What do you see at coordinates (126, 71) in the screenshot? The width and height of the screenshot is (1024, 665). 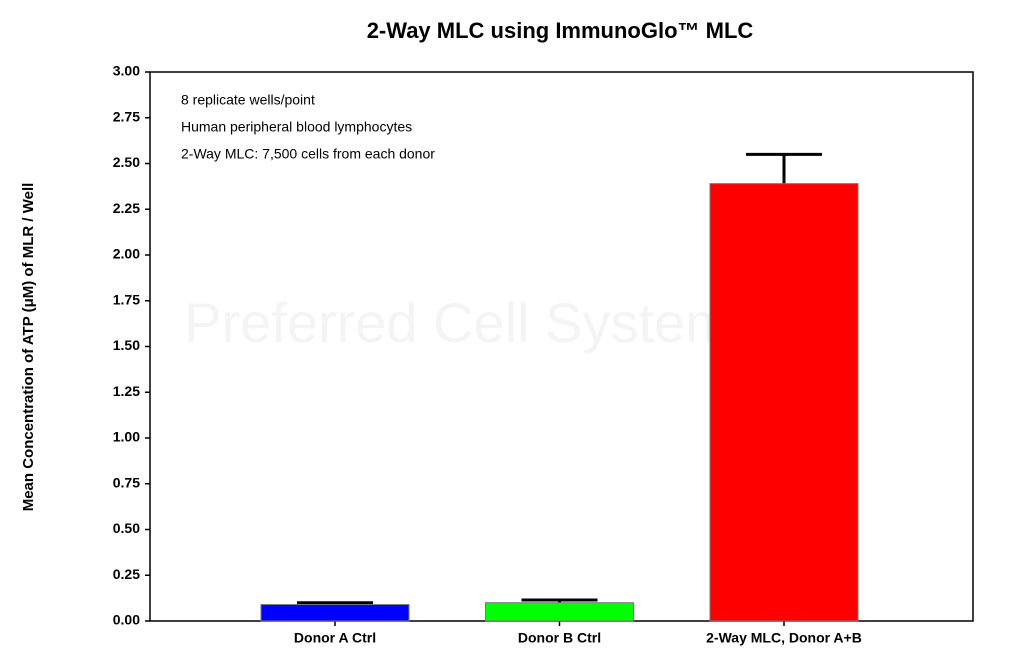 I see `y-tick-label: 3.00` at bounding box center [126, 71].